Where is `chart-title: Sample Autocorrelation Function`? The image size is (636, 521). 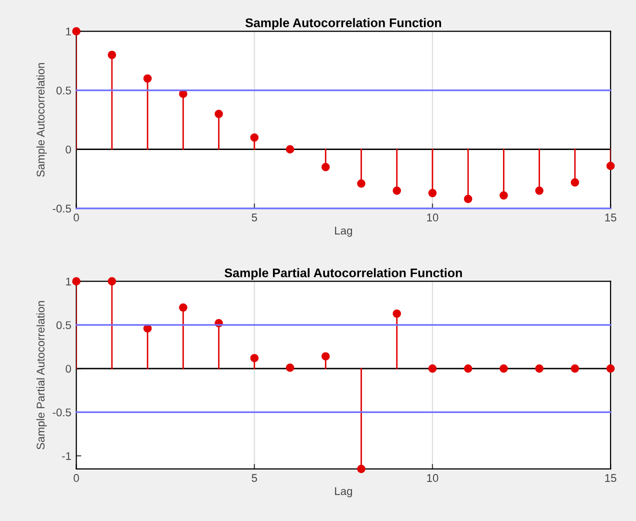 chart-title: Sample Autocorrelation Function is located at coordinates (343, 24).